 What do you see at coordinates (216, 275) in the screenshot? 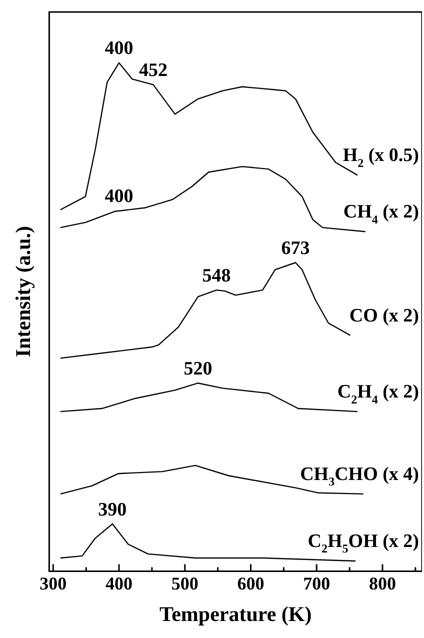
I see `annotation: 548` at bounding box center [216, 275].